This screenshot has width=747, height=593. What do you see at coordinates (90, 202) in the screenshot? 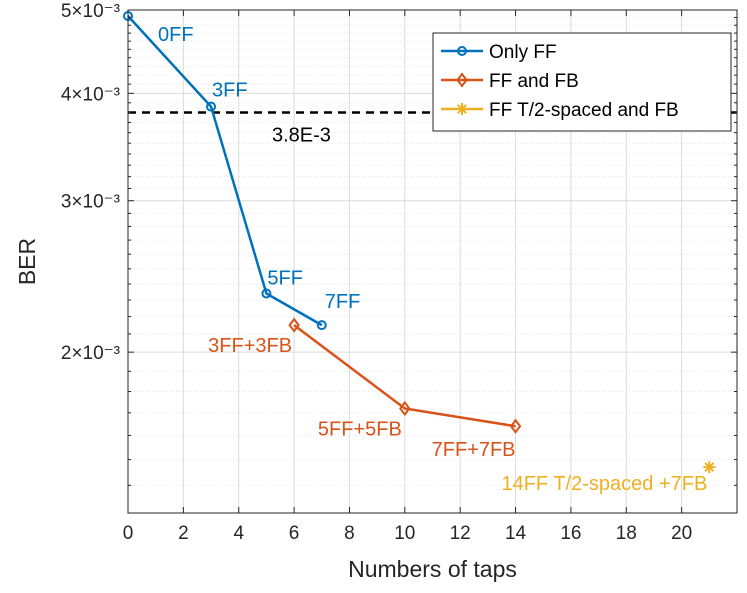
I see `y-tick-label: 3×10⁻³` at bounding box center [90, 202].